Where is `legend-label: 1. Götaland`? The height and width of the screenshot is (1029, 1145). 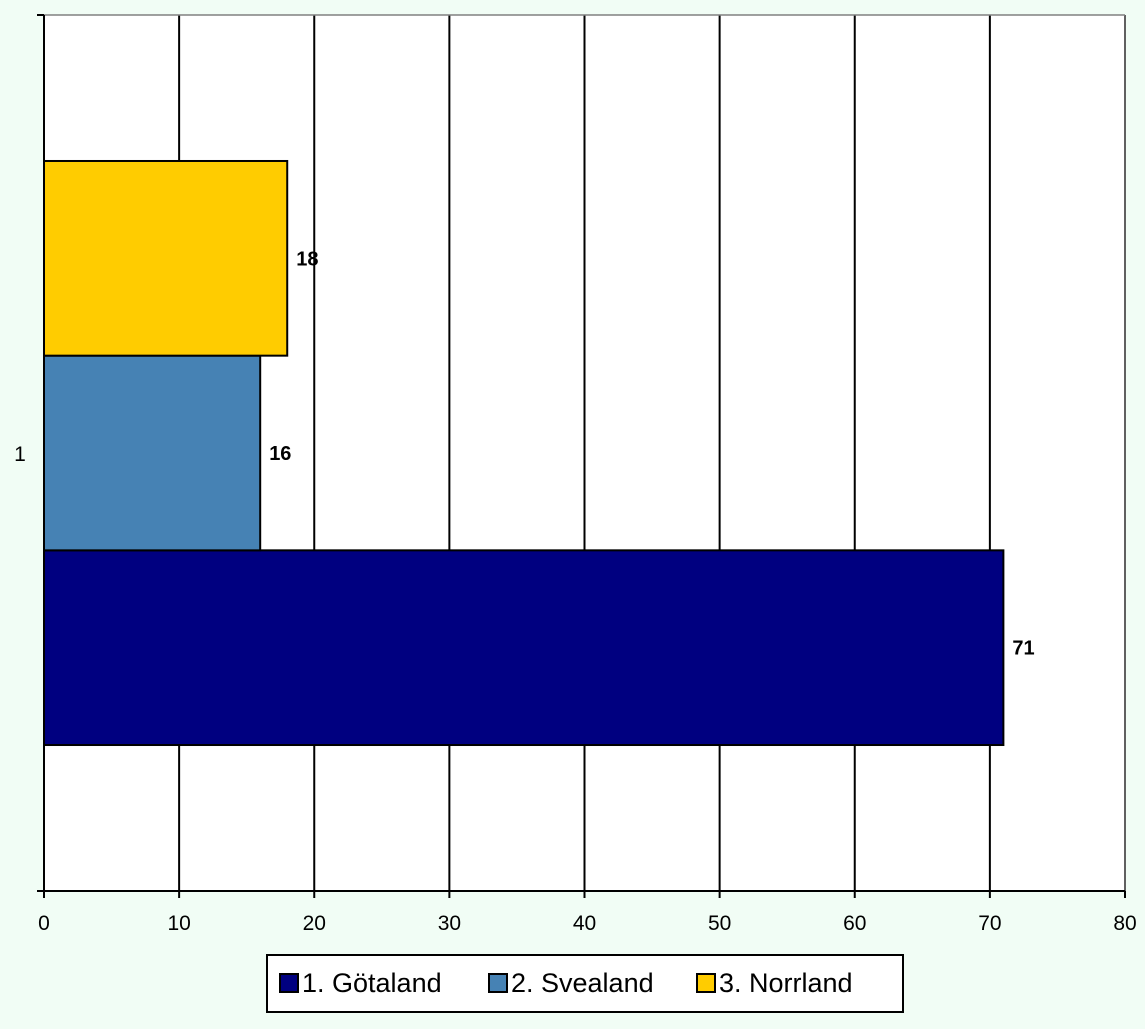
legend-label: 1. Götaland is located at coordinates (372, 983).